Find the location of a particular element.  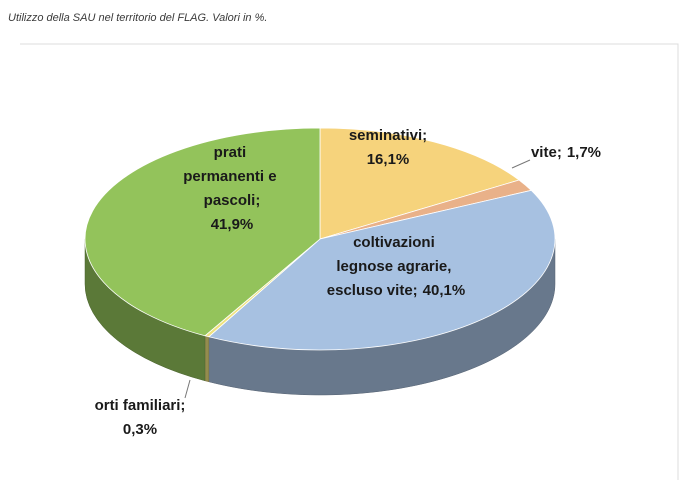

data-label: 0,3% is located at coordinates (140, 429).